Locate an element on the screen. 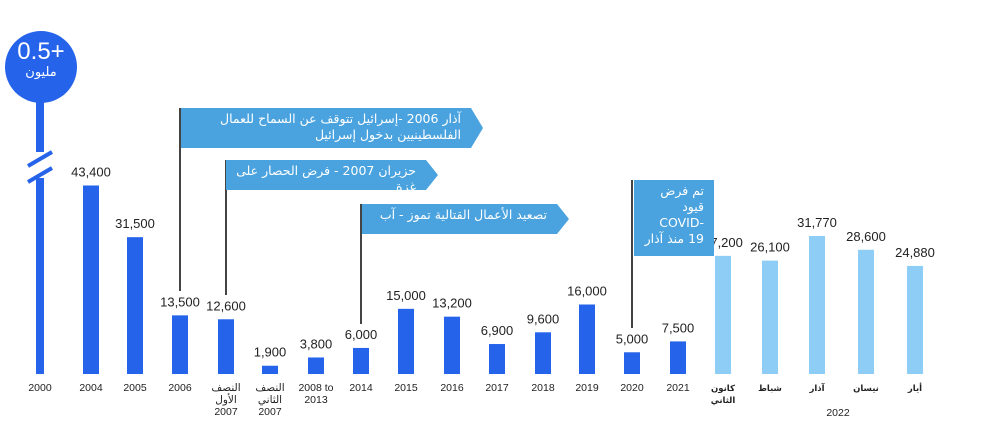 The image size is (1000, 444). value-label-7: 6,000 is located at coordinates (361, 334).